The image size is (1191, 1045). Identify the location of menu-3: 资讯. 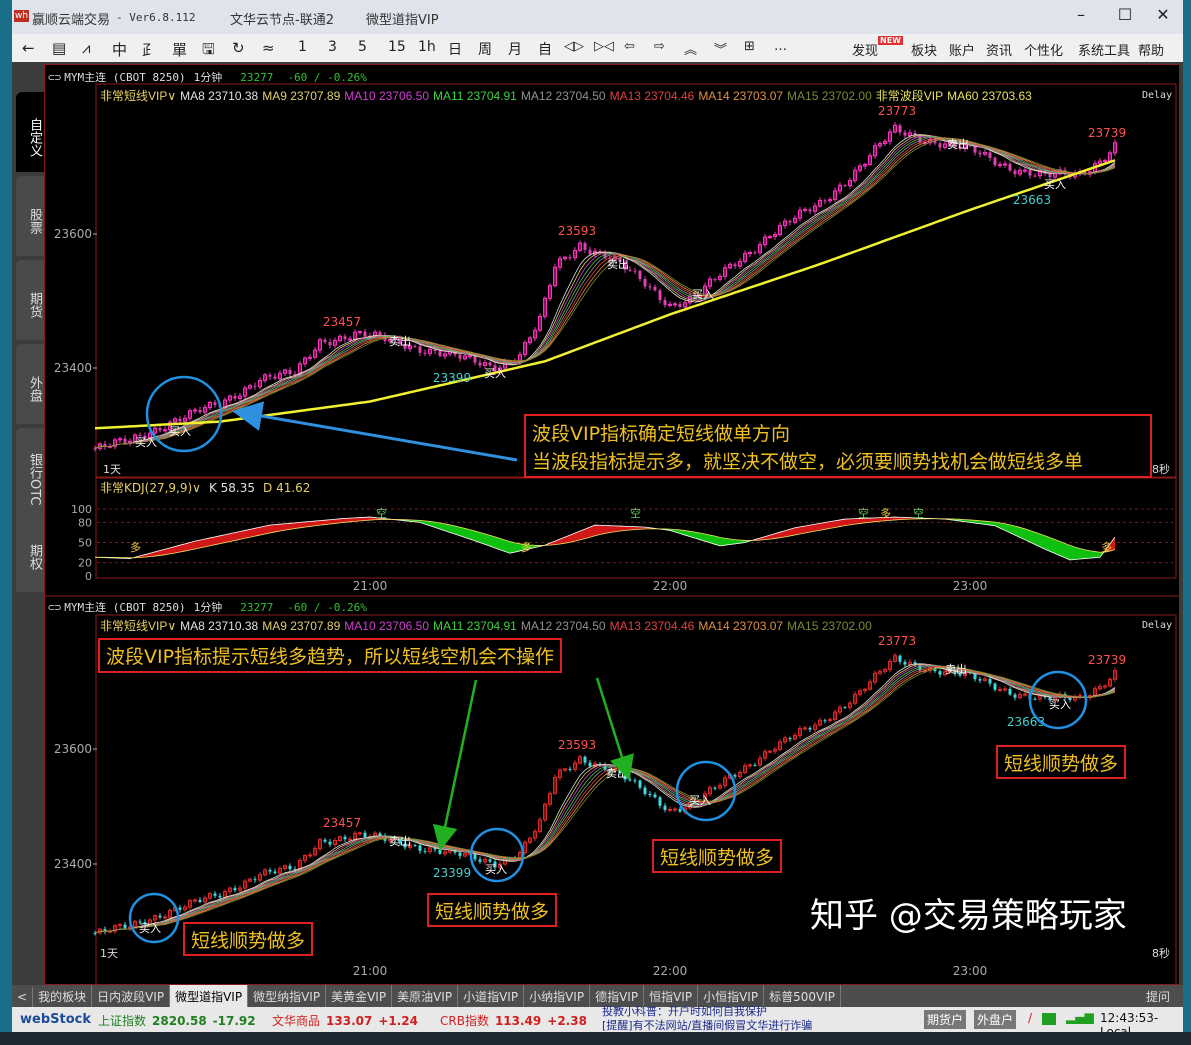
(999, 51).